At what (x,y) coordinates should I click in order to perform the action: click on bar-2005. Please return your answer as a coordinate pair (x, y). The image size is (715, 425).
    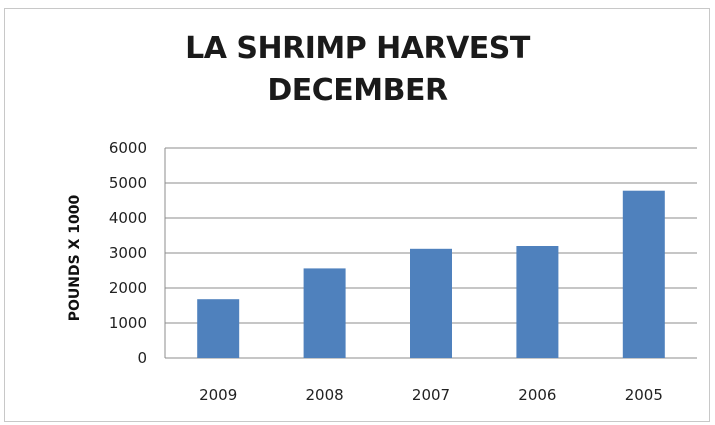
    Looking at the image, I should click on (643, 274).